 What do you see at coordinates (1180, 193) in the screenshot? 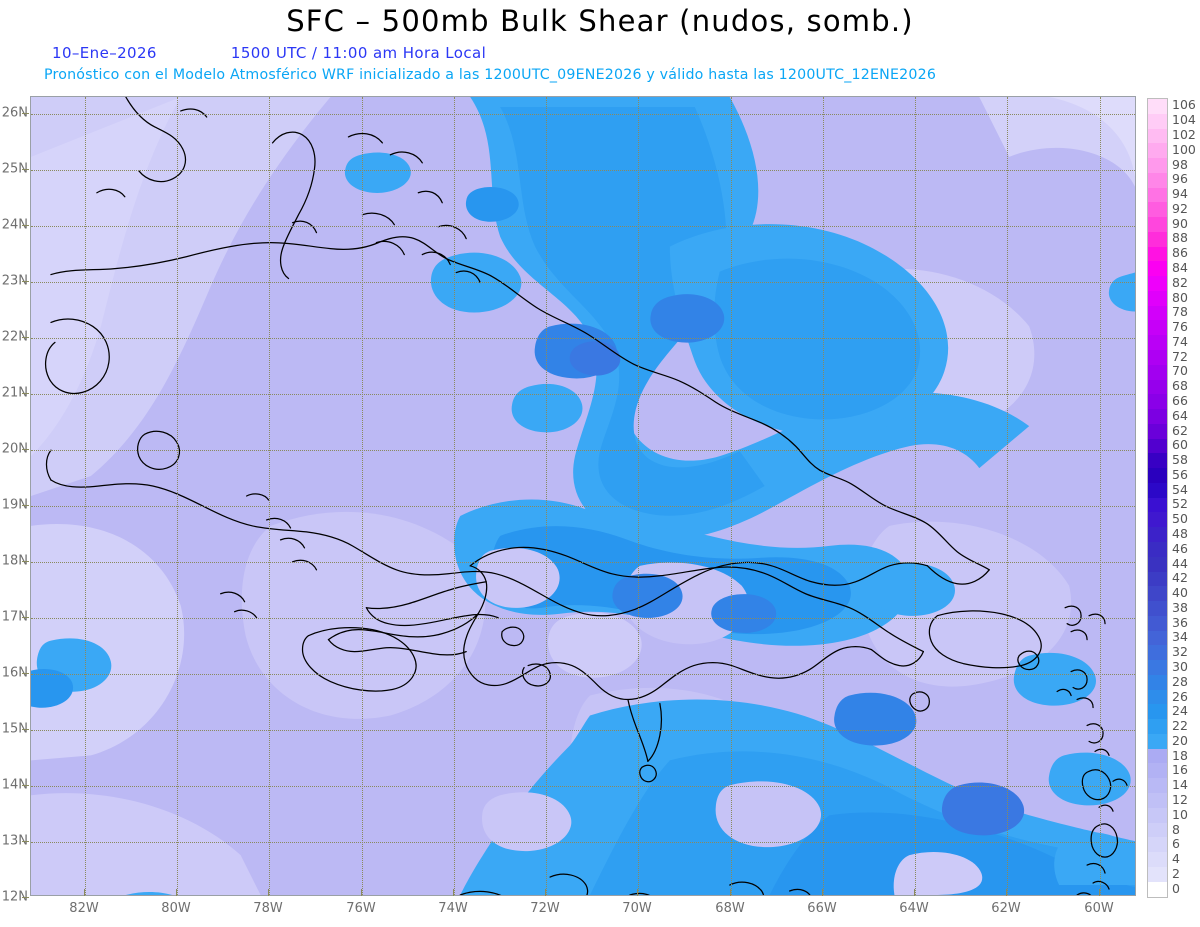
I see `colorbar-tick-94: 94` at bounding box center [1180, 193].